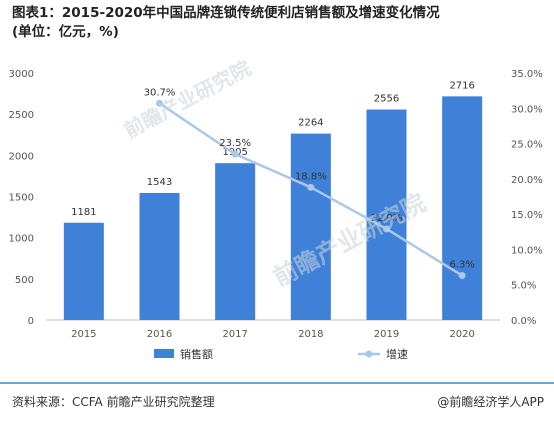 The width and height of the screenshot is (554, 421). Describe the element at coordinates (21, 74) in the screenshot. I see `y-left-tick-label: 3000` at that location.